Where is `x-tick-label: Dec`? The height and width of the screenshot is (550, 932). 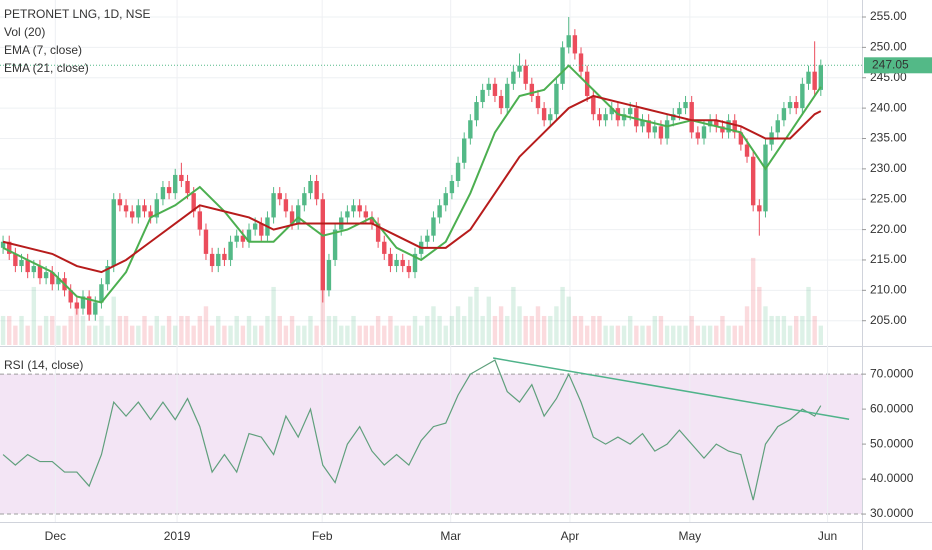
x-tick-label: Dec is located at coordinates (55, 536).